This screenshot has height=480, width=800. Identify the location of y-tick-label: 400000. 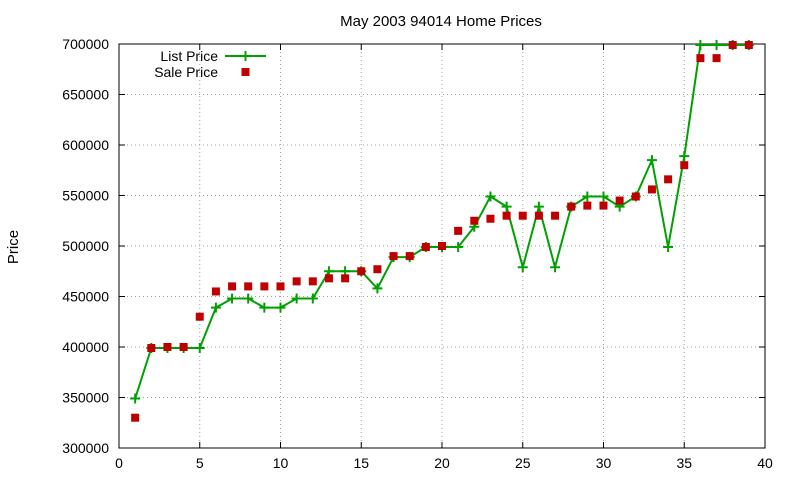
(85, 347).